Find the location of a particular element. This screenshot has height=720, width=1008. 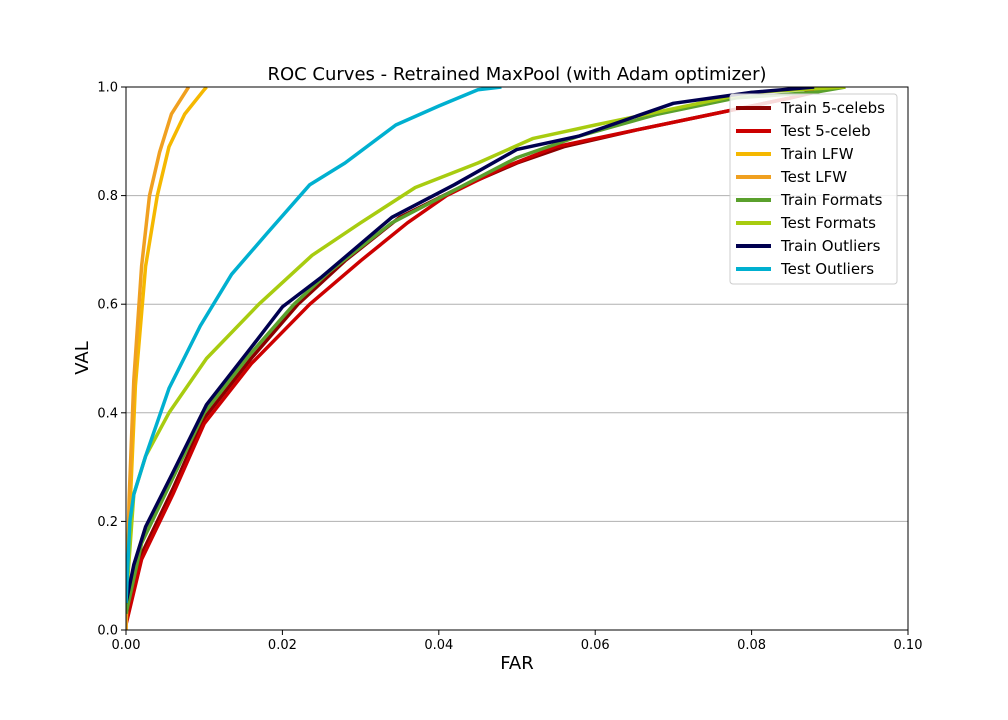

legend-entry: Train Formats is located at coordinates (831, 200).